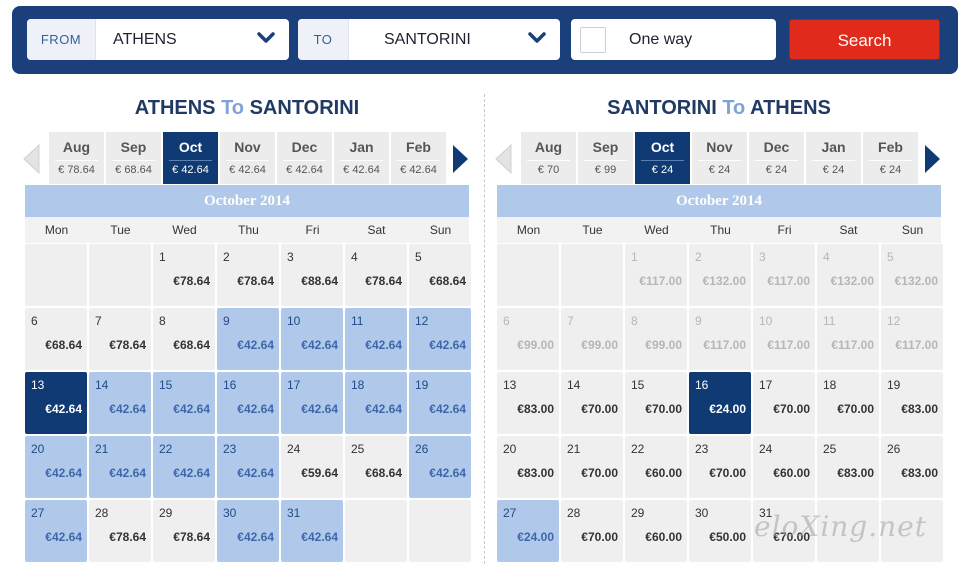  What do you see at coordinates (312, 275) in the screenshot?
I see `calendar-day-3: 3 €88.64` at bounding box center [312, 275].